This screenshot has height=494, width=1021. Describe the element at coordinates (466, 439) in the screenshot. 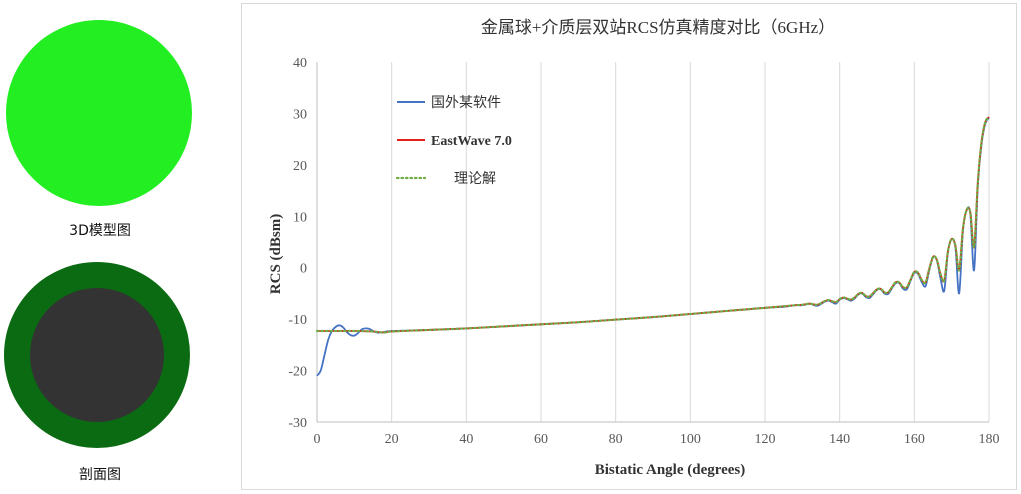

I see `x-tick-label: 40` at that location.